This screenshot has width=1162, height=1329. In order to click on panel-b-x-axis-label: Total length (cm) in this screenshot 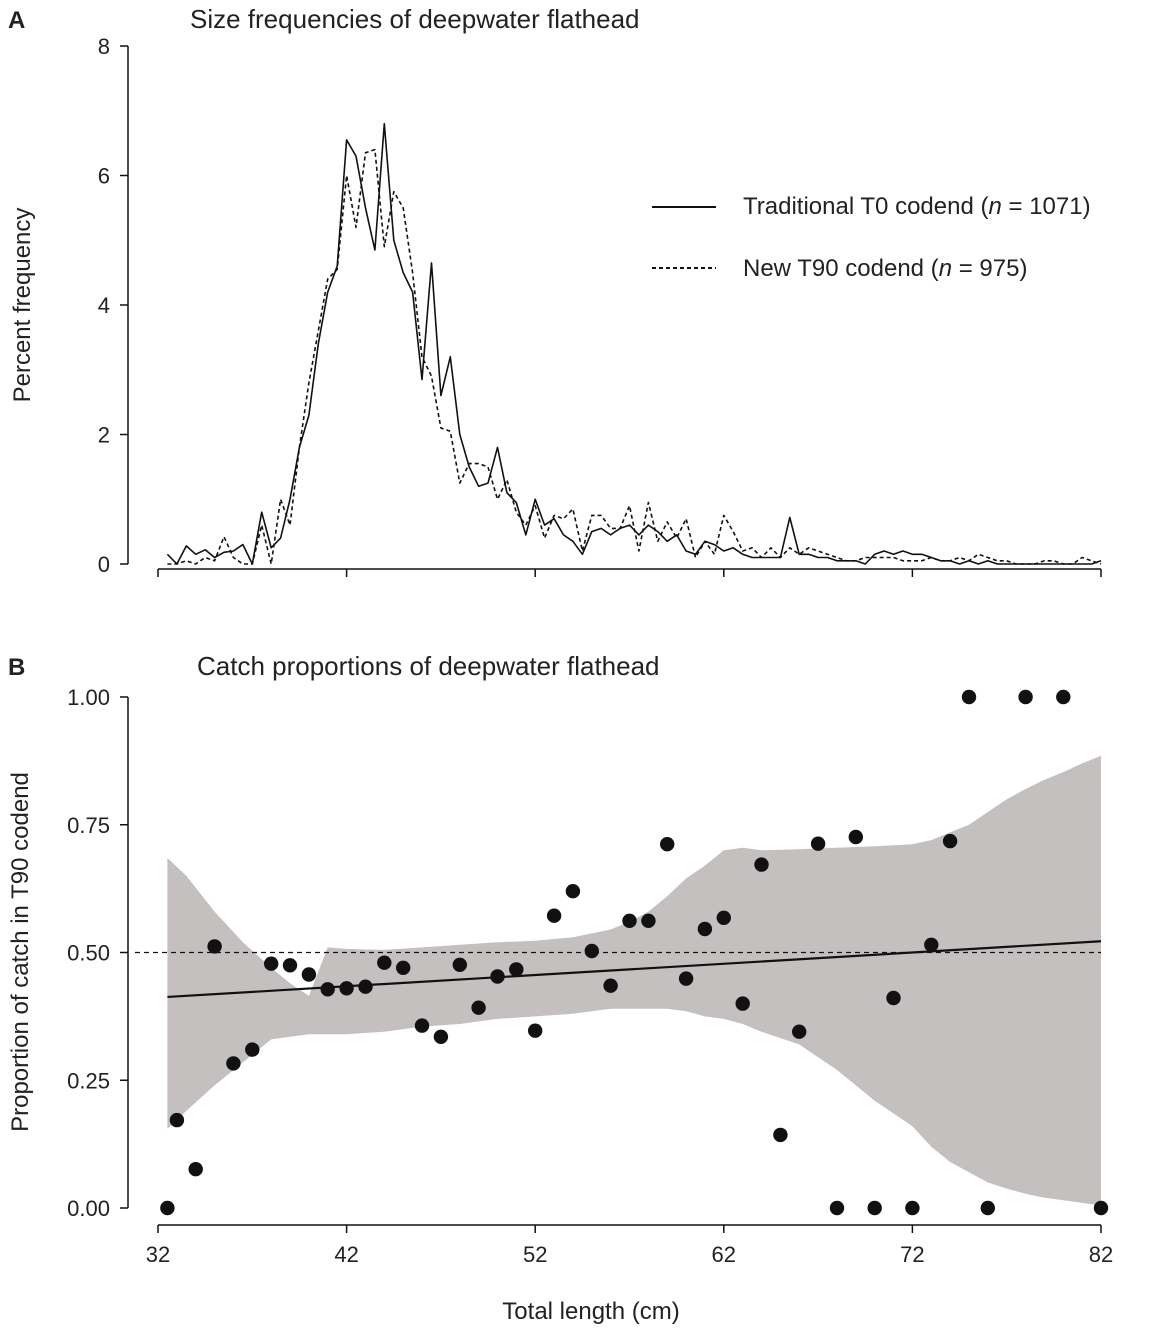, I will do `click(590, 1311)`.